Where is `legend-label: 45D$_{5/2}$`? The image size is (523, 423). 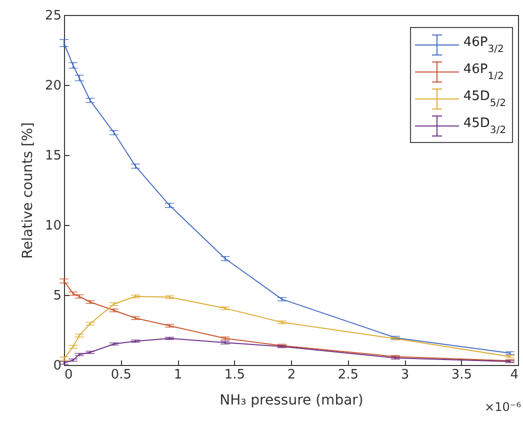 legend-label: 45D$_{5/2}$ is located at coordinates (484, 98).